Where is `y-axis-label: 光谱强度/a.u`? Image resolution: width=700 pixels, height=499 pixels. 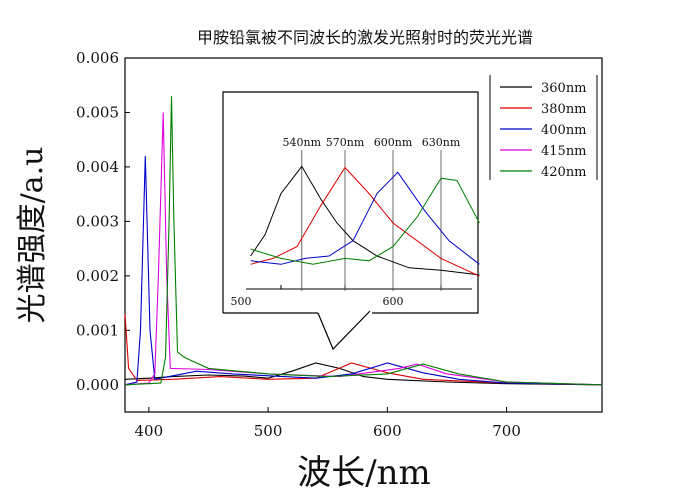
y-axis-label: 光谱强度/a.u is located at coordinates (32, 235).